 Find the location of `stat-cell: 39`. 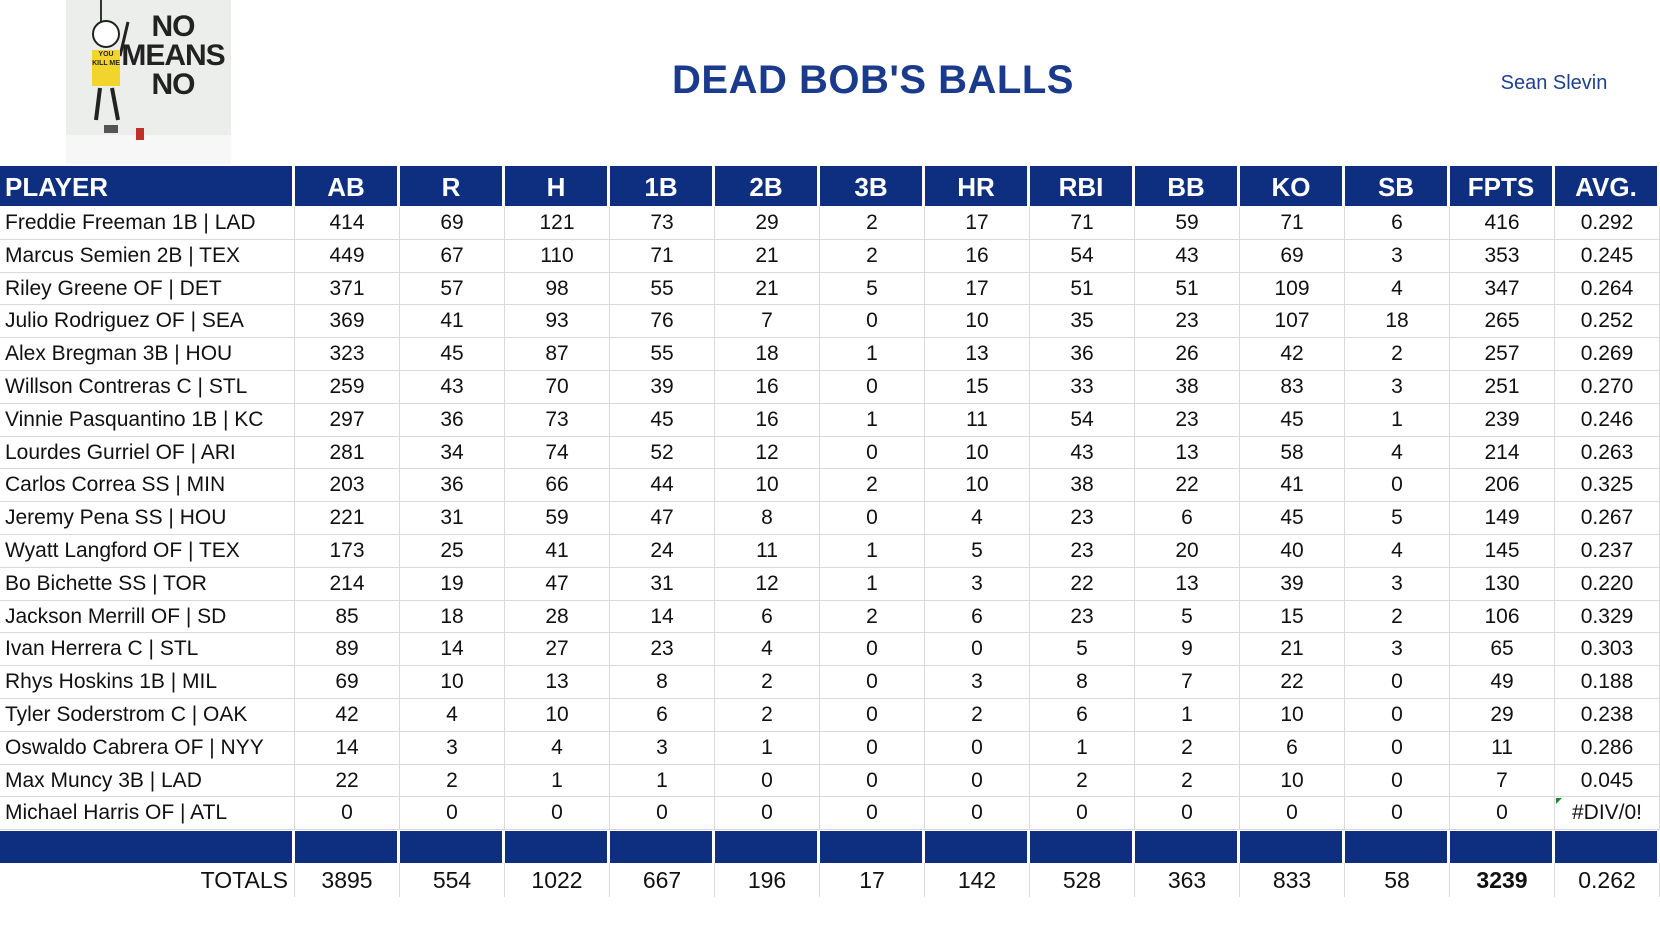

stat-cell: 39 is located at coordinates (1292, 584).